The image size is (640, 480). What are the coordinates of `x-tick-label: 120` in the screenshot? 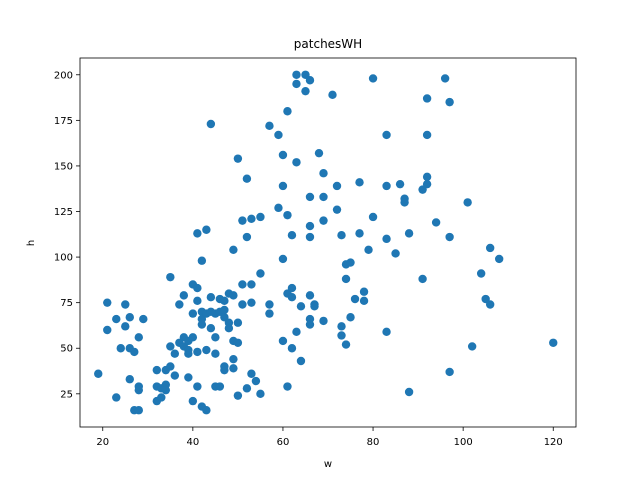 It's located at (553, 442).